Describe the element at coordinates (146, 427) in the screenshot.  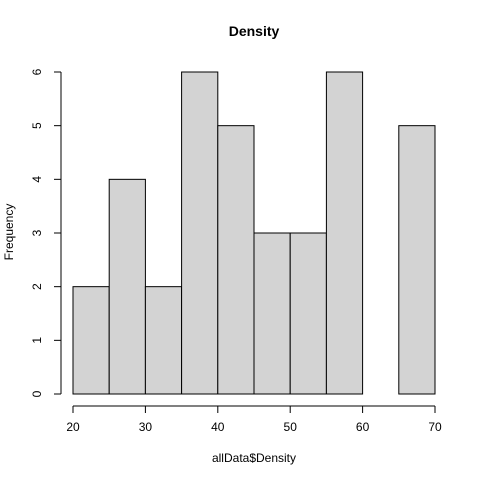
I see `x-tick-label: 30` at that location.